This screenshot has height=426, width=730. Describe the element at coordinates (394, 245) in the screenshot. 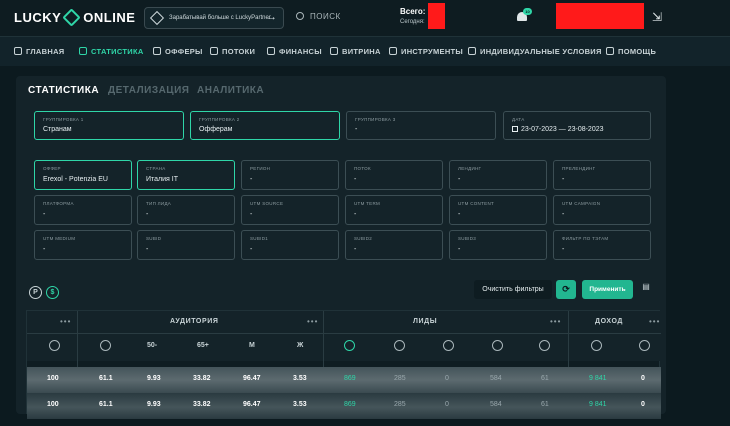

I see `filter-subid2: SUBID2-` at that location.